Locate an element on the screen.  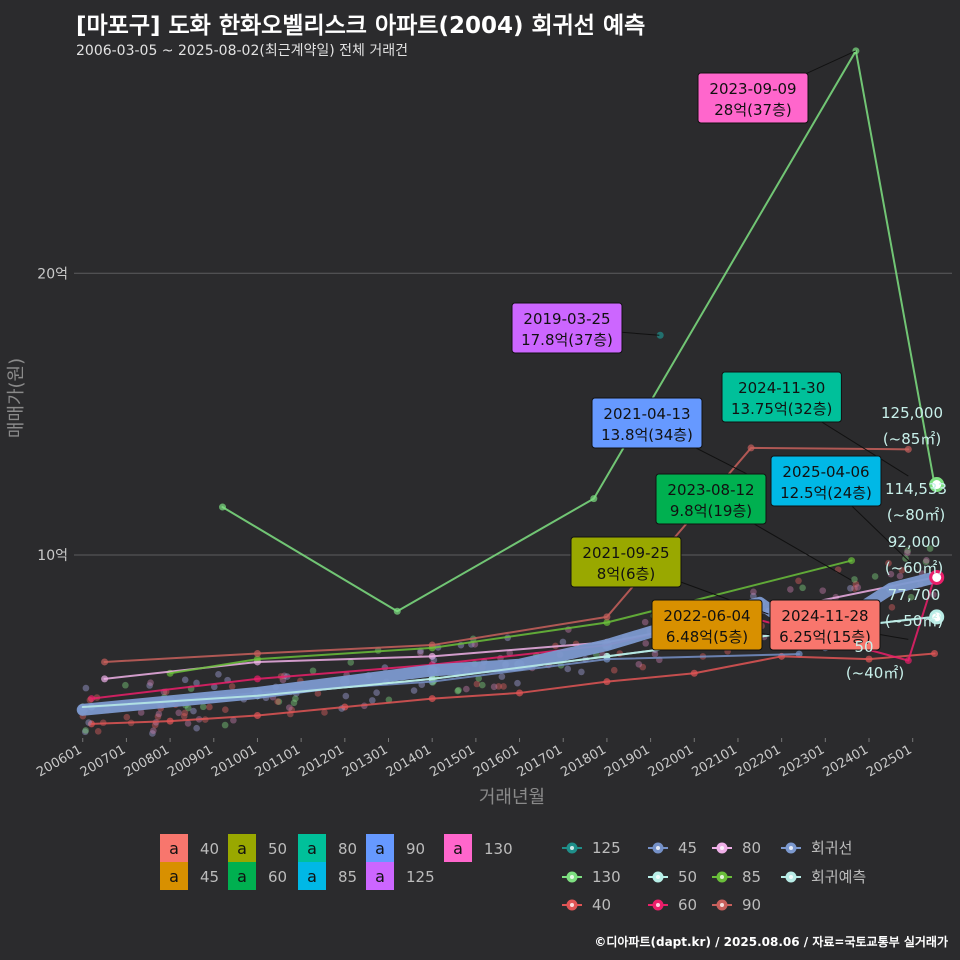
x-tick-label: 202201 is located at coordinates (758, 761).